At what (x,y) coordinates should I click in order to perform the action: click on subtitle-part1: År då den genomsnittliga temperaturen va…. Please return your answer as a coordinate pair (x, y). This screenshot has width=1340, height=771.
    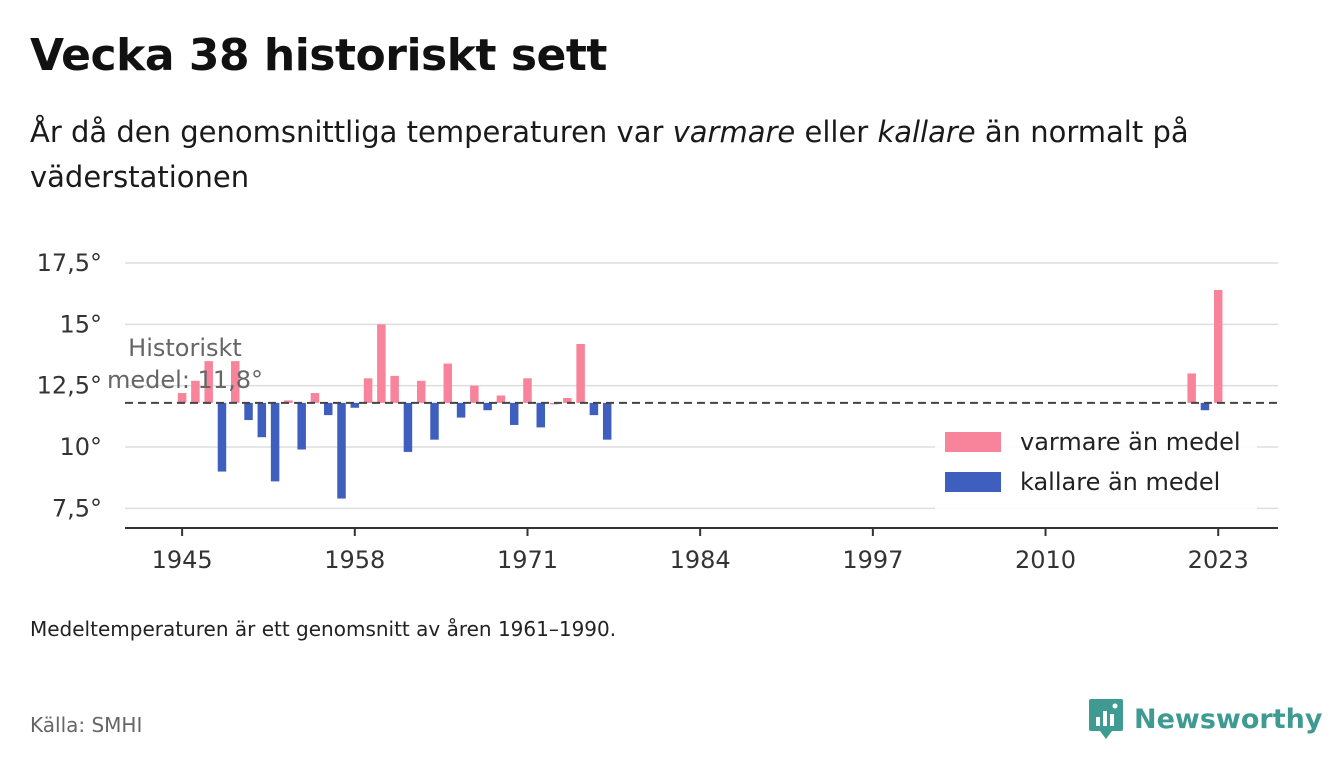
    Looking at the image, I should click on (351, 132).